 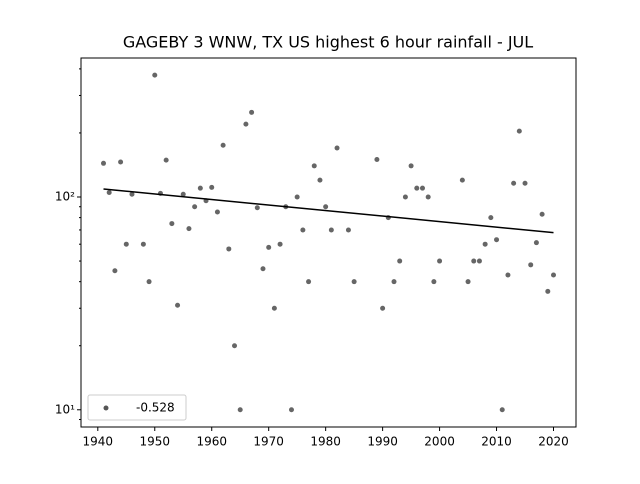 I want to click on x-tick-label: 1960, so click(x=211, y=442).